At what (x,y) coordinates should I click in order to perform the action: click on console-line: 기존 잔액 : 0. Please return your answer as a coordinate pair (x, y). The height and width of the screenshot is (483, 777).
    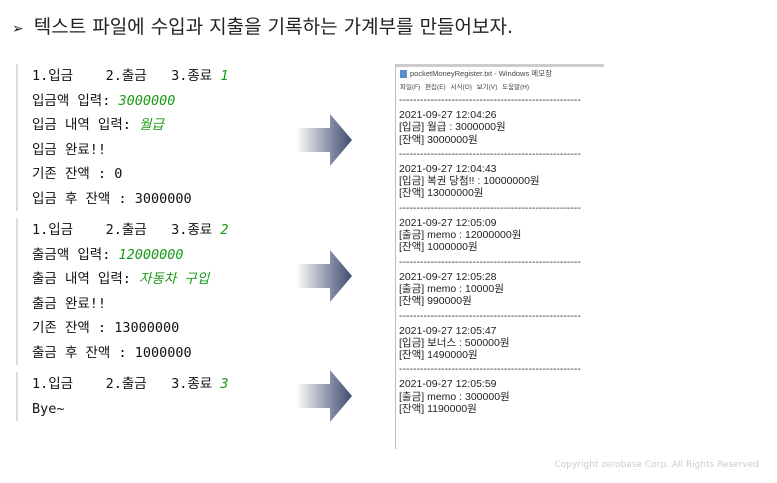
    Looking at the image, I should click on (130, 174).